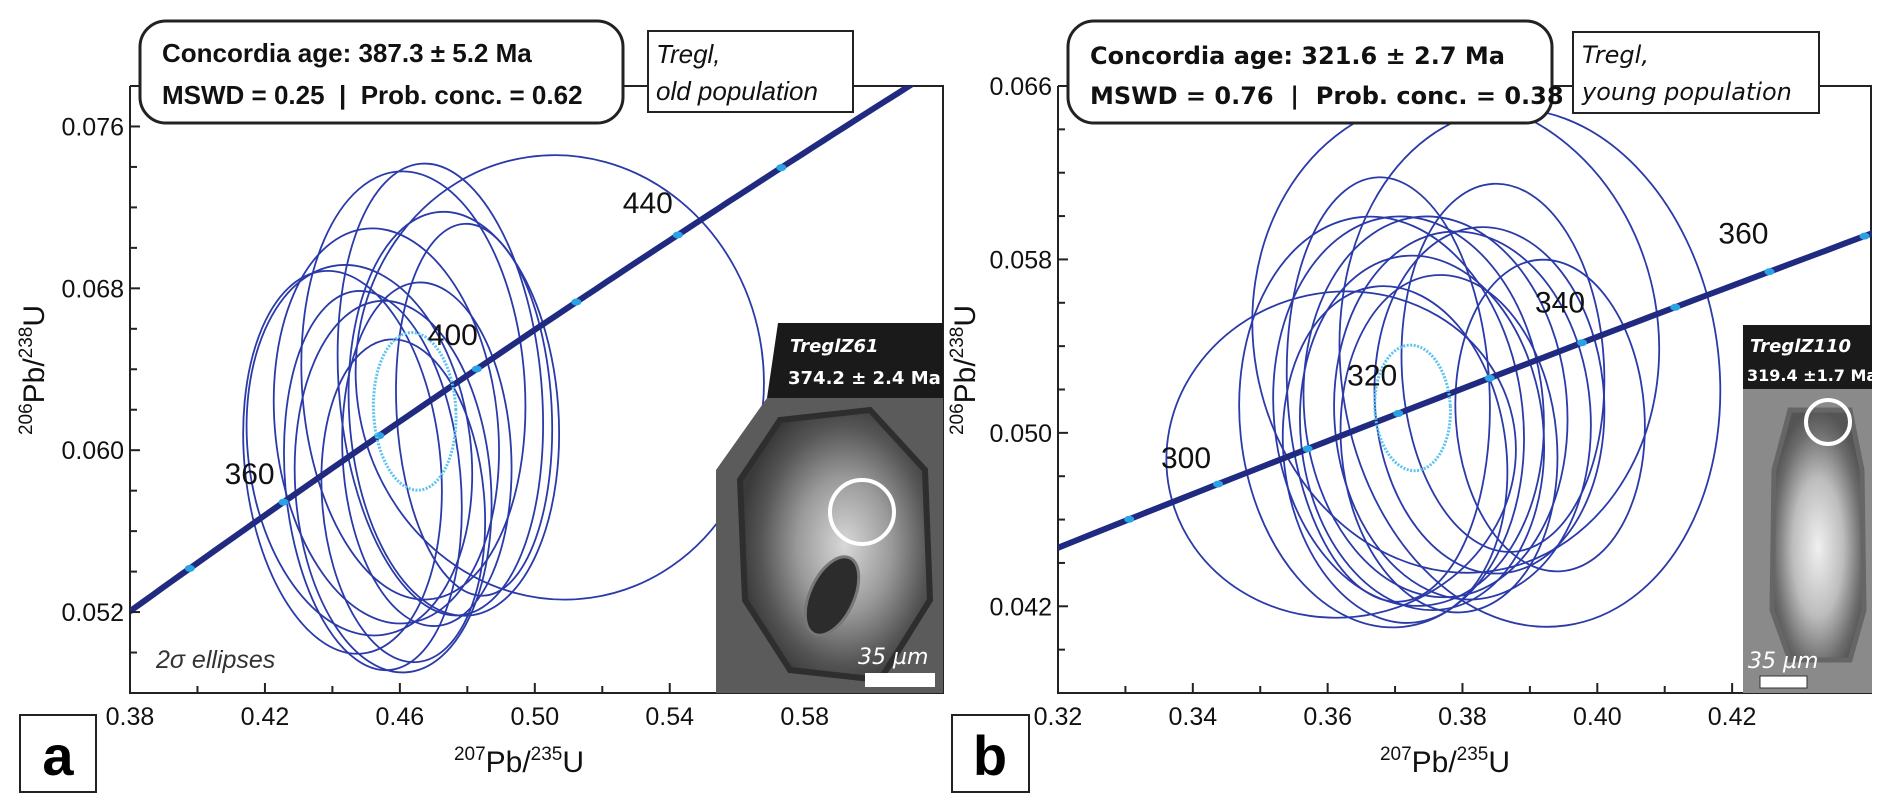 This screenshot has width=1892, height=812. Describe the element at coordinates (92, 451) in the screenshot. I see `y-tick-label: 0.060` at that location.